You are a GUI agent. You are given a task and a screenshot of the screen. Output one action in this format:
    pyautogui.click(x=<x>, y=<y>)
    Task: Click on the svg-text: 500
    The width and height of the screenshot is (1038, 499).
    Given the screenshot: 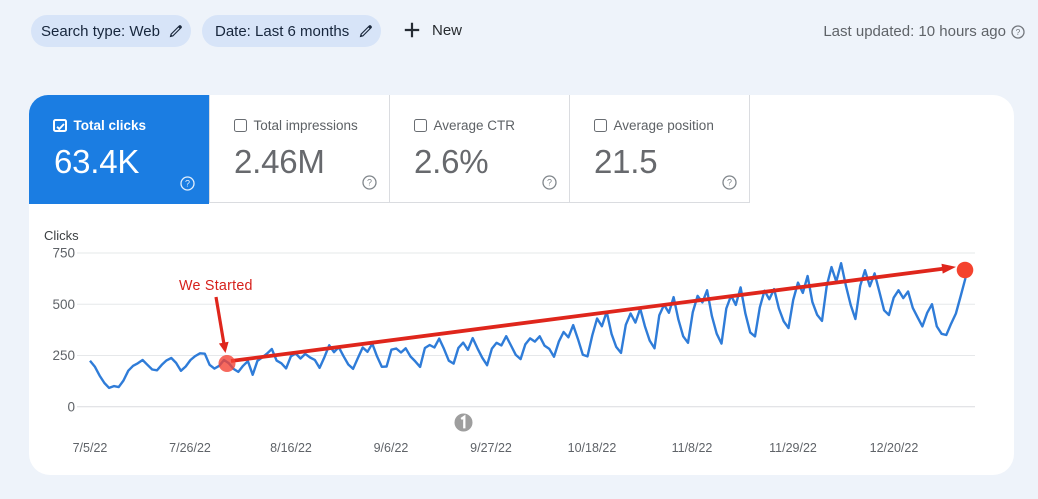 What is the action you would take?
    pyautogui.click(x=63, y=304)
    